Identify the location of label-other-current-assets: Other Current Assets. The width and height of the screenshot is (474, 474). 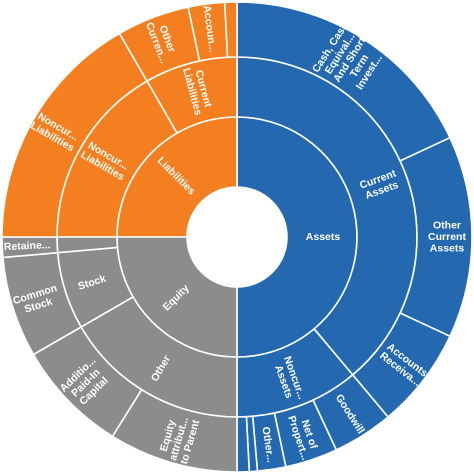
(447, 236).